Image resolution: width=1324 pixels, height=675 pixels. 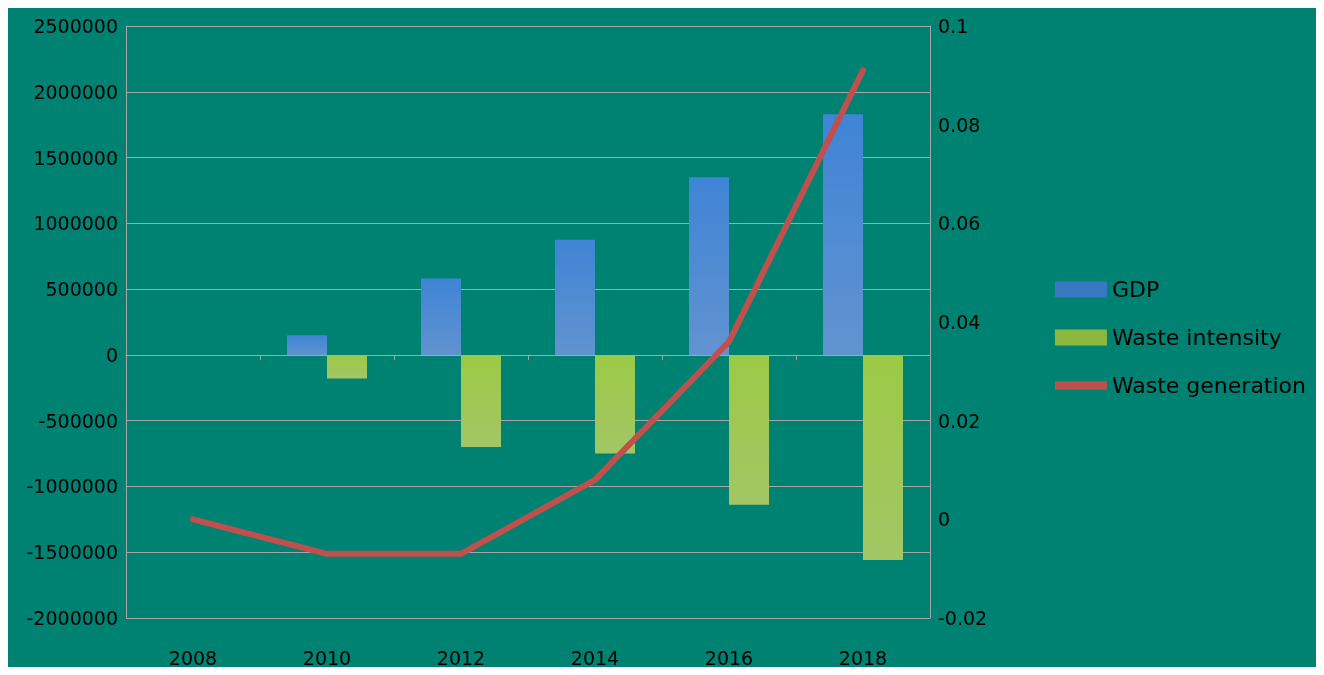 What do you see at coordinates (959, 322) in the screenshot?
I see `y2-tick-label: 0.04` at bounding box center [959, 322].